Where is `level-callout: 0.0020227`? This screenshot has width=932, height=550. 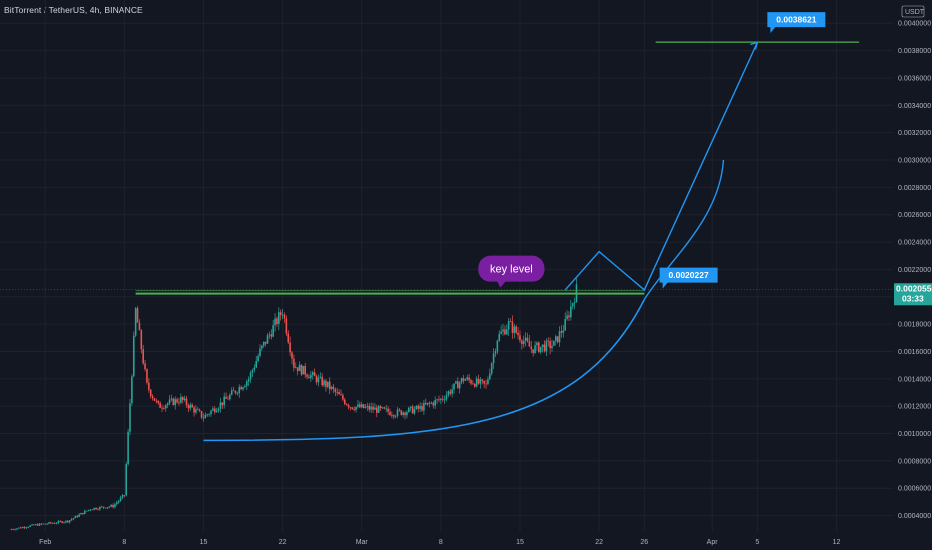 level-callout: 0.0020227 is located at coordinates (688, 278).